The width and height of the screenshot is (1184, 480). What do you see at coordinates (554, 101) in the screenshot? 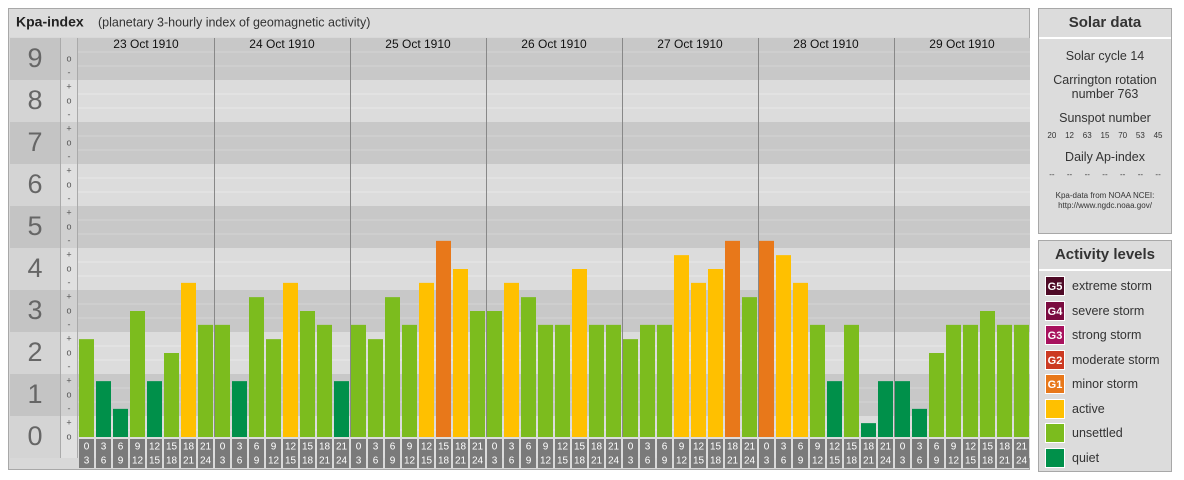
I see `y-band` at bounding box center [554, 101].